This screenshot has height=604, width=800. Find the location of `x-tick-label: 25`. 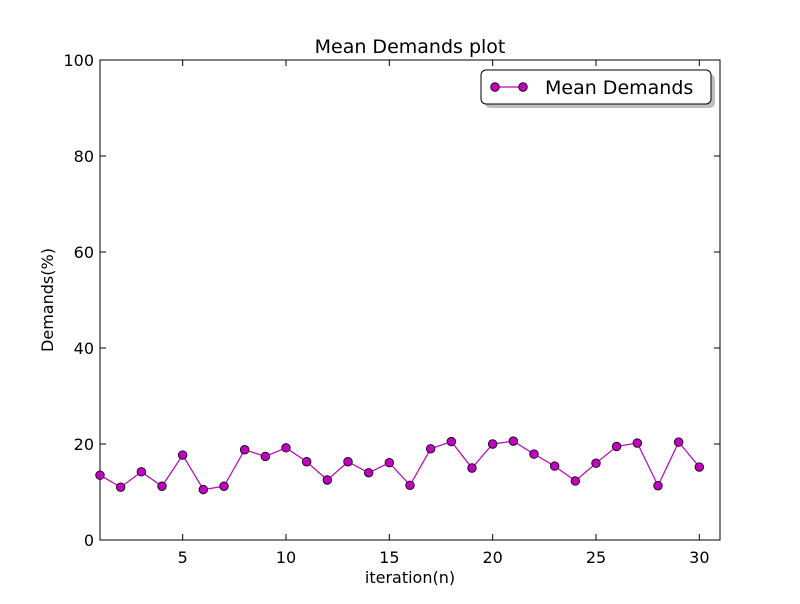

x-tick-label: 25 is located at coordinates (596, 557).